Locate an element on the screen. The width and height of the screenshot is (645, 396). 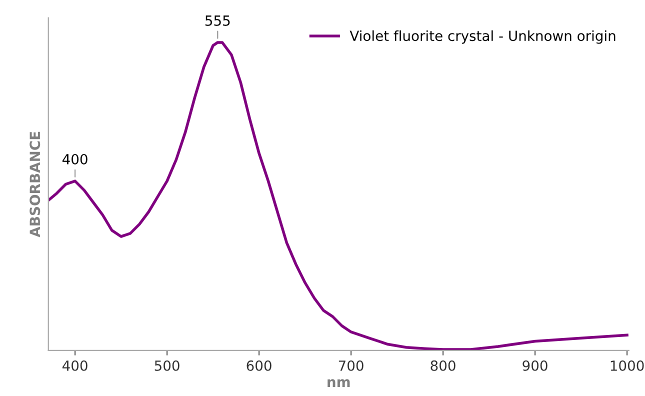
legend-label: Violet fluorite crystal - Unknown origin is located at coordinates (483, 37).